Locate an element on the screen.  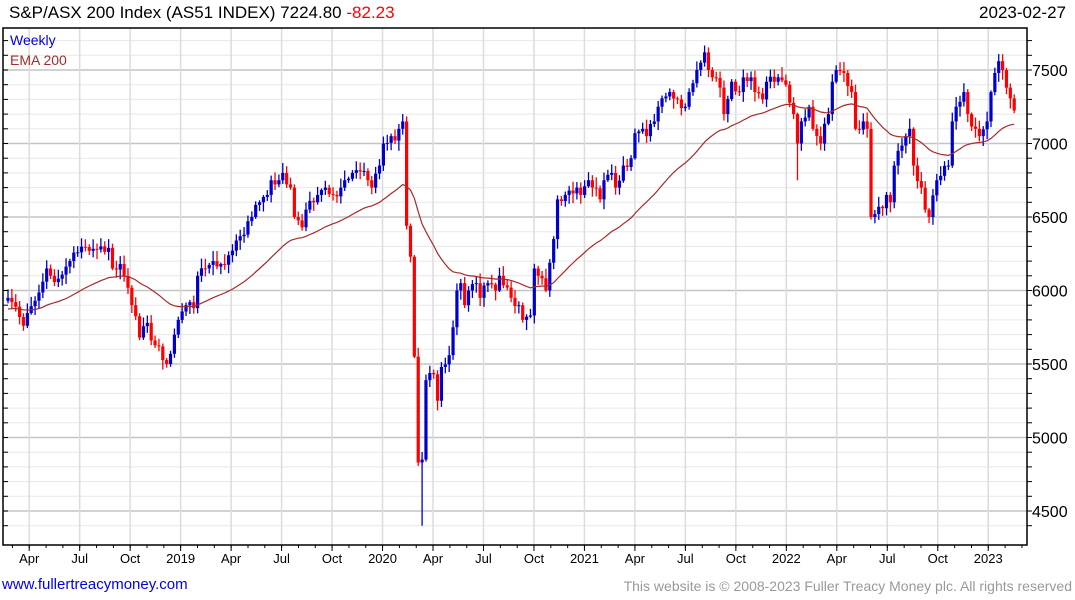
y-tick-label: 5000 is located at coordinates (1050, 439).